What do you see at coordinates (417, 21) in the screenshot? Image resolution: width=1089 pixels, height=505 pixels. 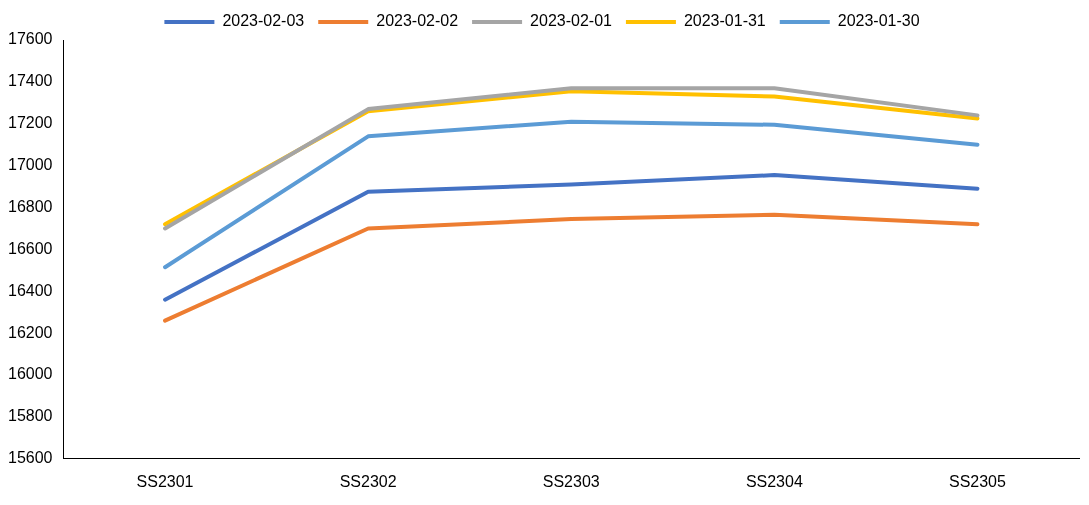 I see `legend-label: 2023-02-02` at bounding box center [417, 21].